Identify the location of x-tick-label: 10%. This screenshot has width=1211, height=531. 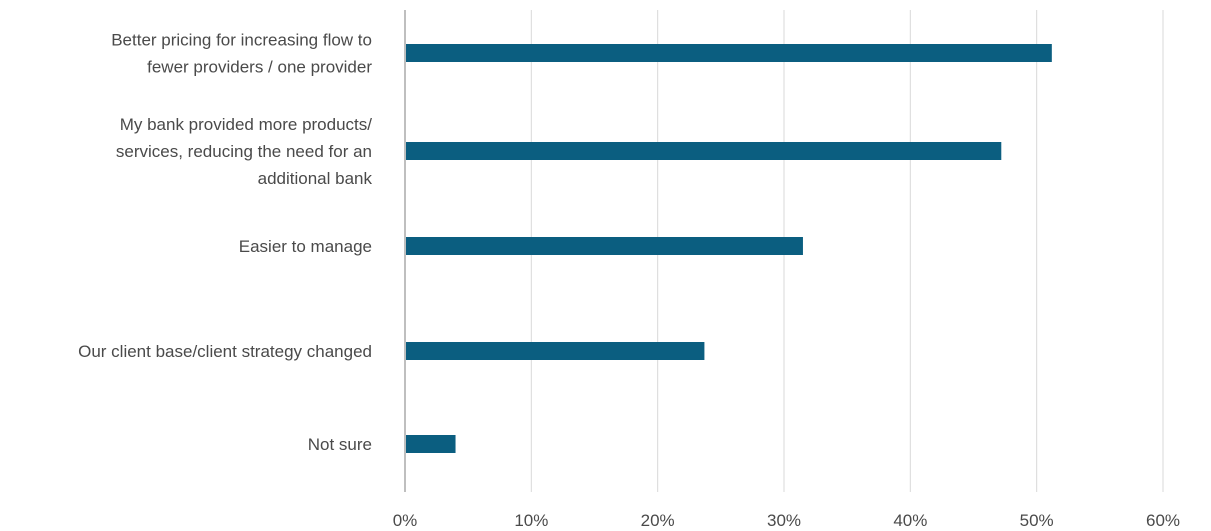
(531, 520).